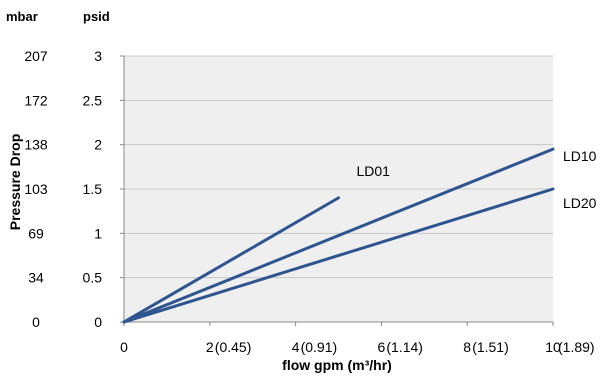 This screenshot has height=381, width=615. Describe the element at coordinates (36, 278) in the screenshot. I see `y-tick-mbar-1: 34` at that location.